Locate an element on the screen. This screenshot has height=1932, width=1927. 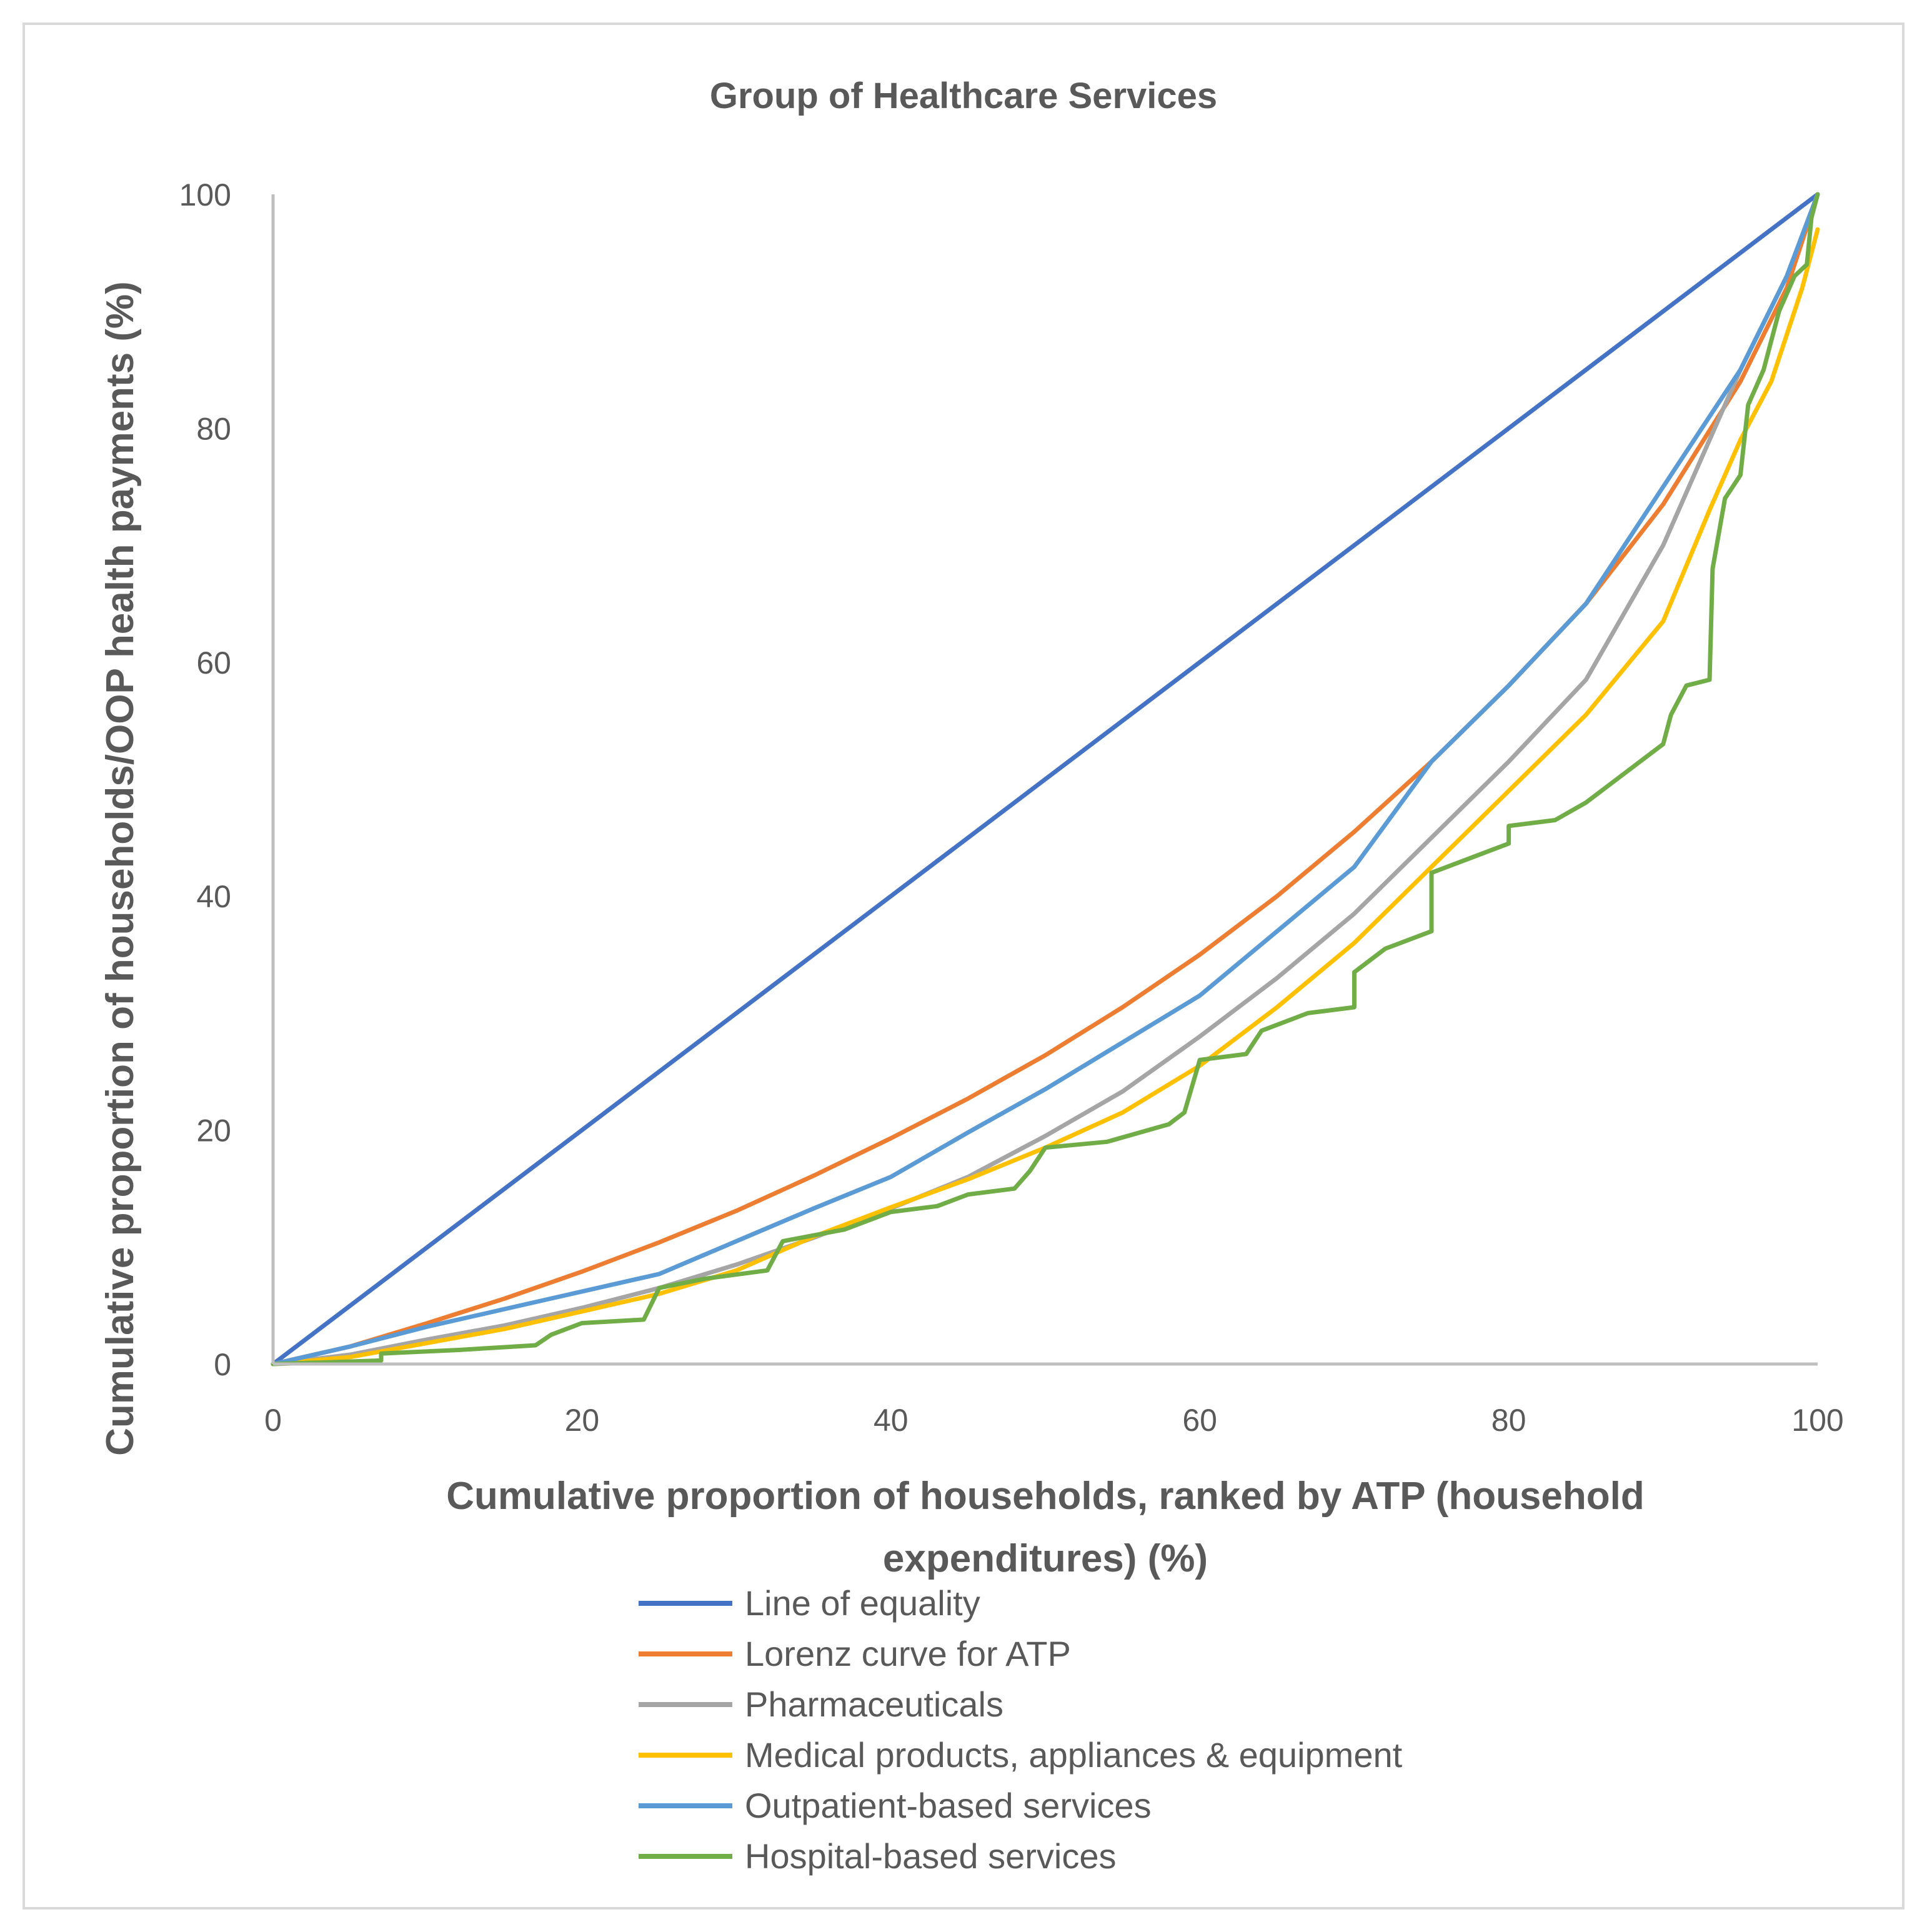
x-tick-label: 80 is located at coordinates (1509, 1421).